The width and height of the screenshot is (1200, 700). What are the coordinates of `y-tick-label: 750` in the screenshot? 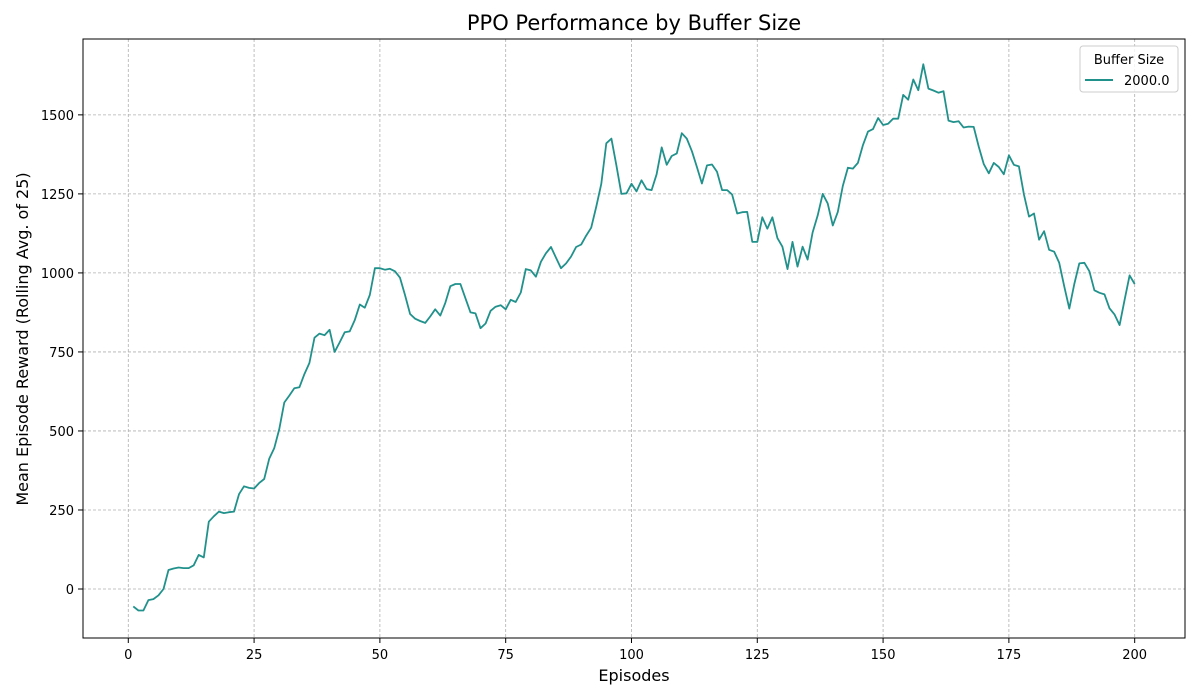 It's located at (61, 353).